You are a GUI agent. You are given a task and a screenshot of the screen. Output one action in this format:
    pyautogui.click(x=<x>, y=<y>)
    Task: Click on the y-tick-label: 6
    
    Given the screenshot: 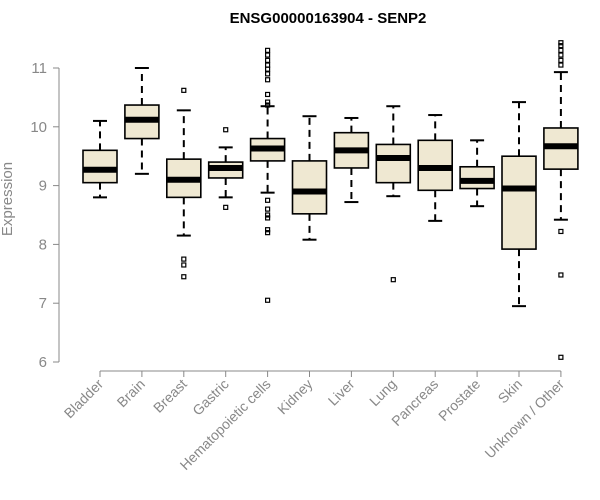 What is the action you would take?
    pyautogui.click(x=43, y=362)
    